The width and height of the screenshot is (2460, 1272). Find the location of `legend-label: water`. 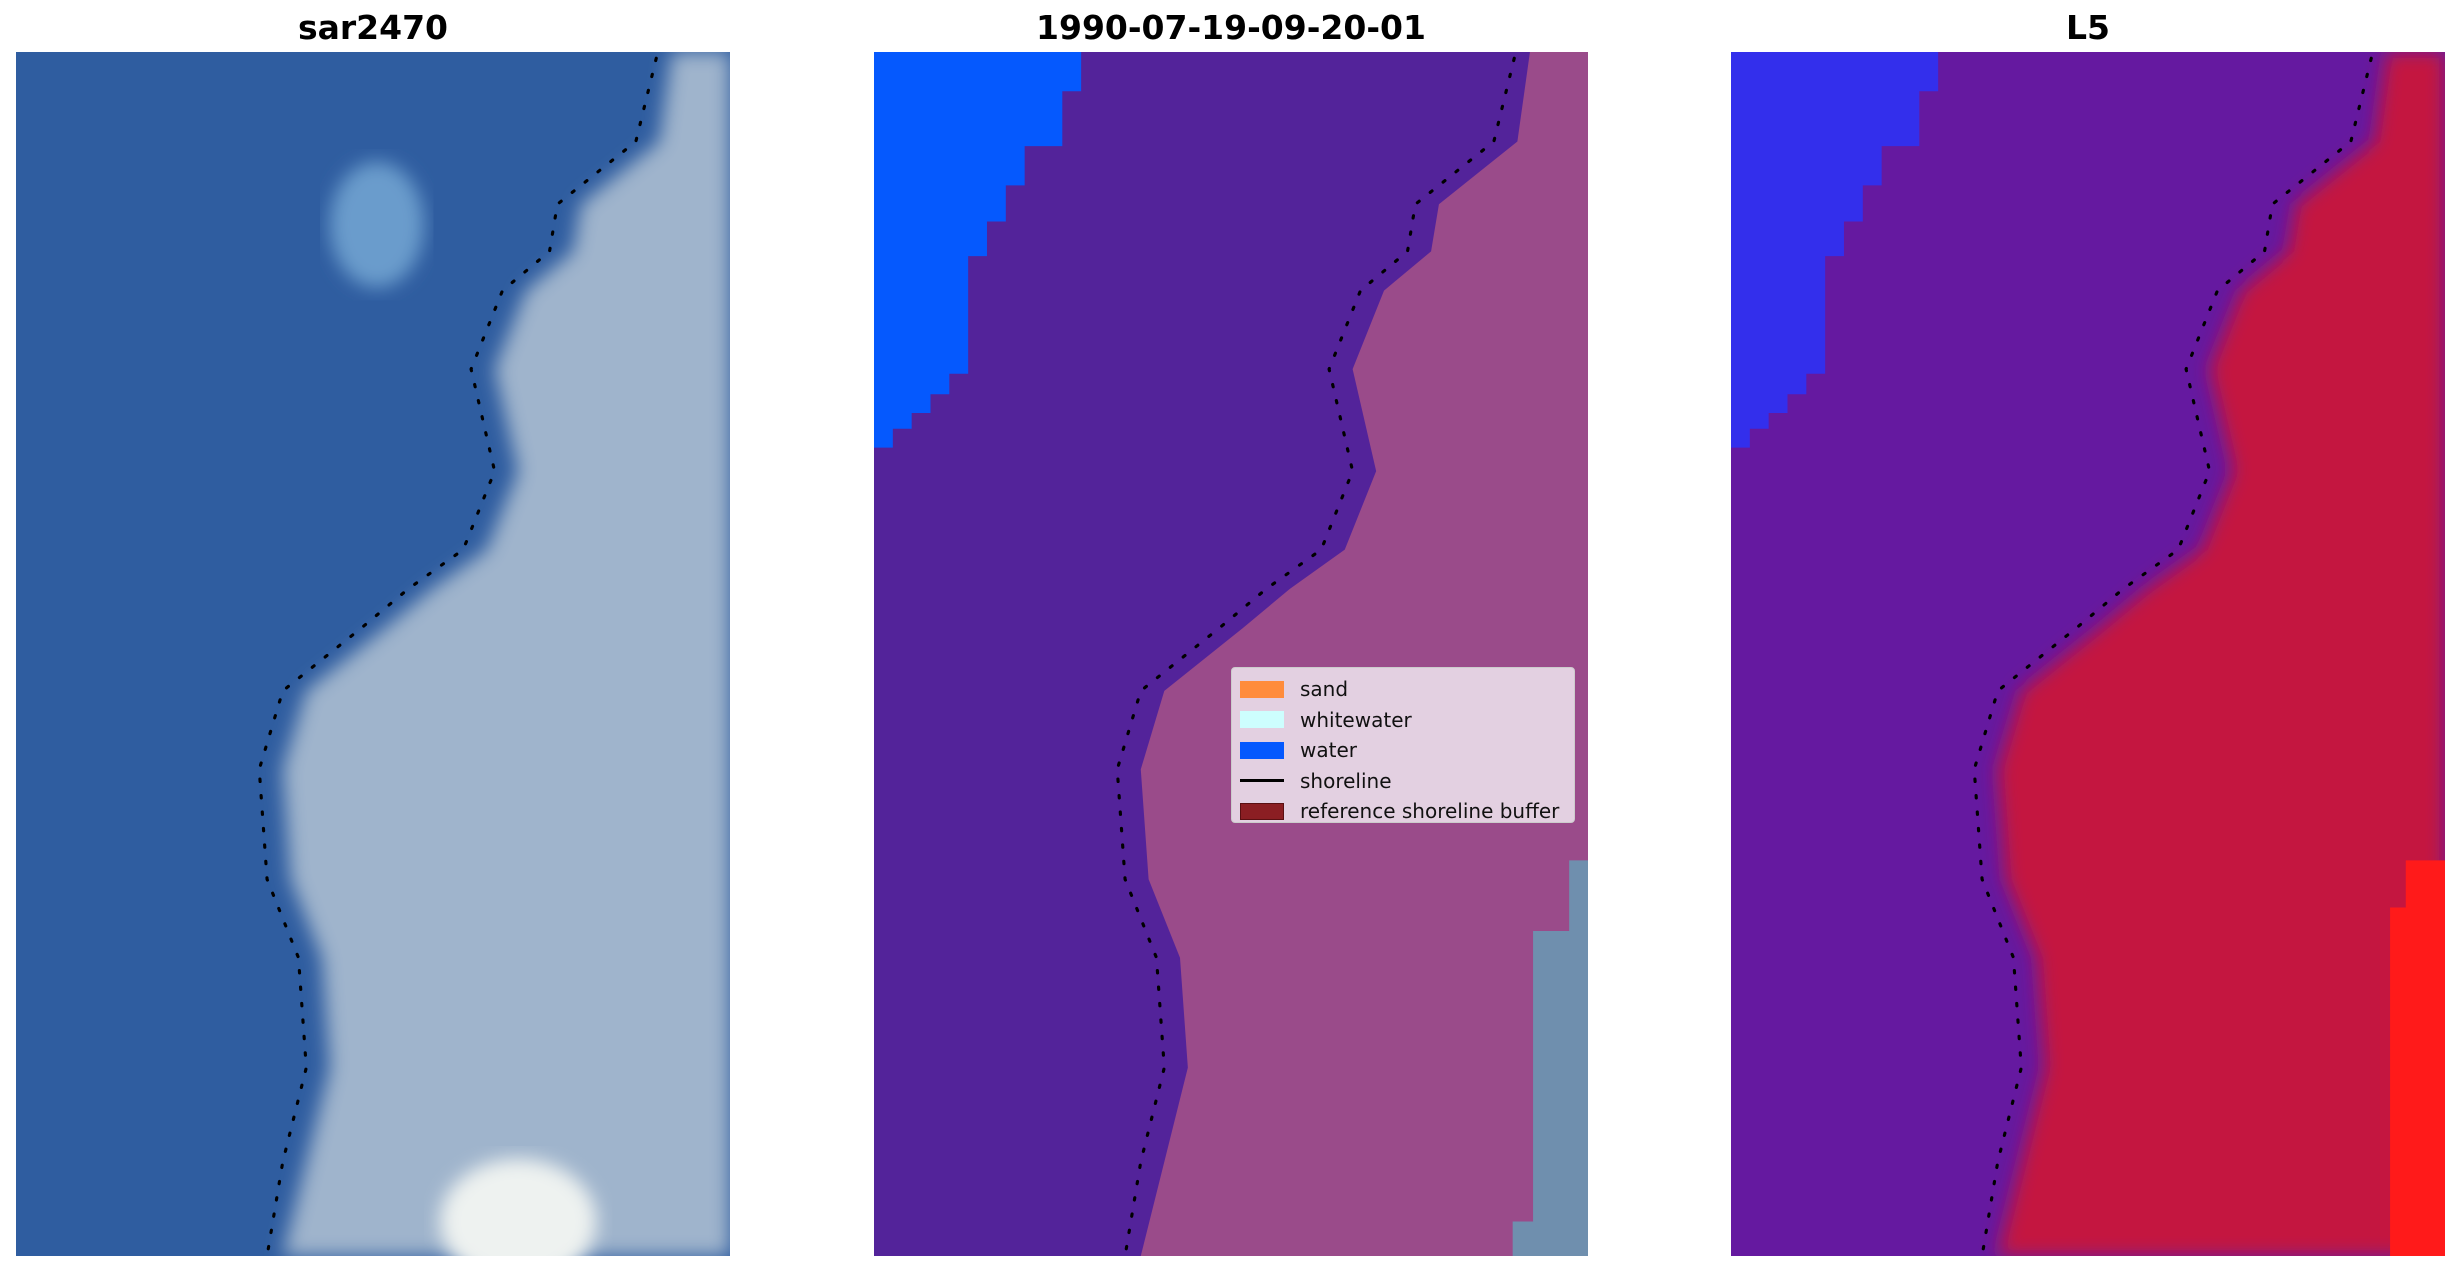

legend-label: water is located at coordinates (1328, 750).